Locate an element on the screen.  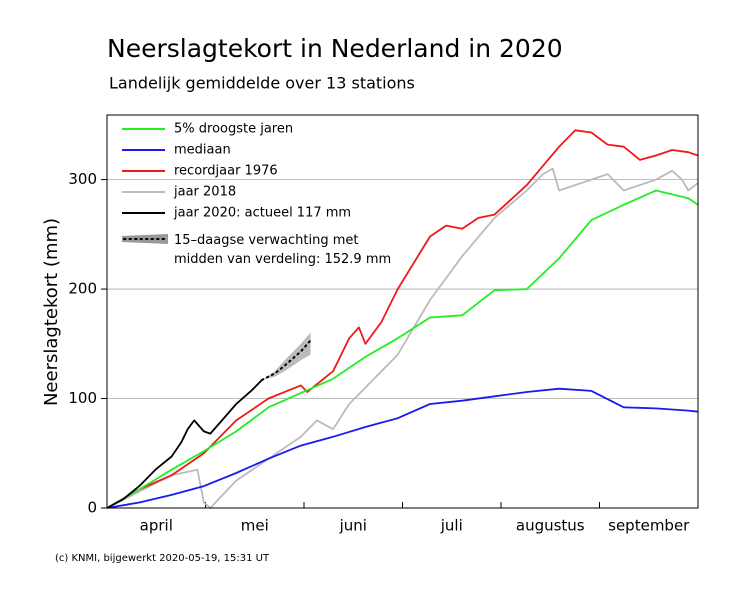
legend-label-line: midden van verdeling: 152.9 mm is located at coordinates (282, 259).